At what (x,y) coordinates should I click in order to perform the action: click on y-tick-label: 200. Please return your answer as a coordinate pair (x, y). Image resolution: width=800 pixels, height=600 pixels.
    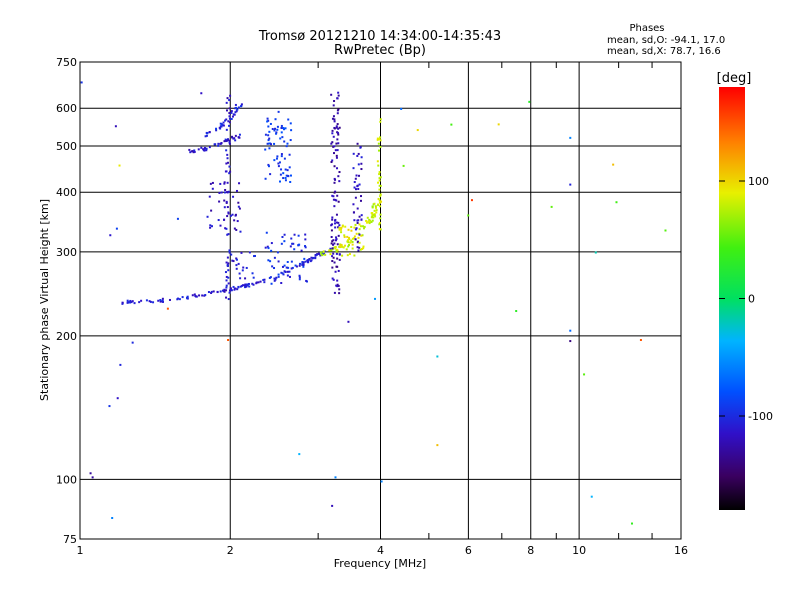
    Looking at the image, I should click on (66, 336).